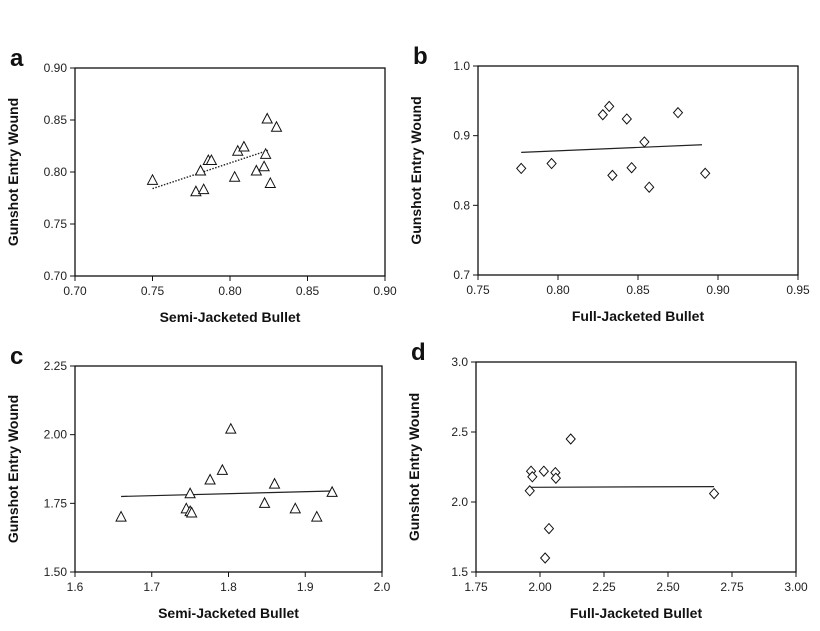 Image resolution: width=820 pixels, height=631 pixels. Describe the element at coordinates (382, 587) in the screenshot. I see `x-tick-label: 2.0` at that location.